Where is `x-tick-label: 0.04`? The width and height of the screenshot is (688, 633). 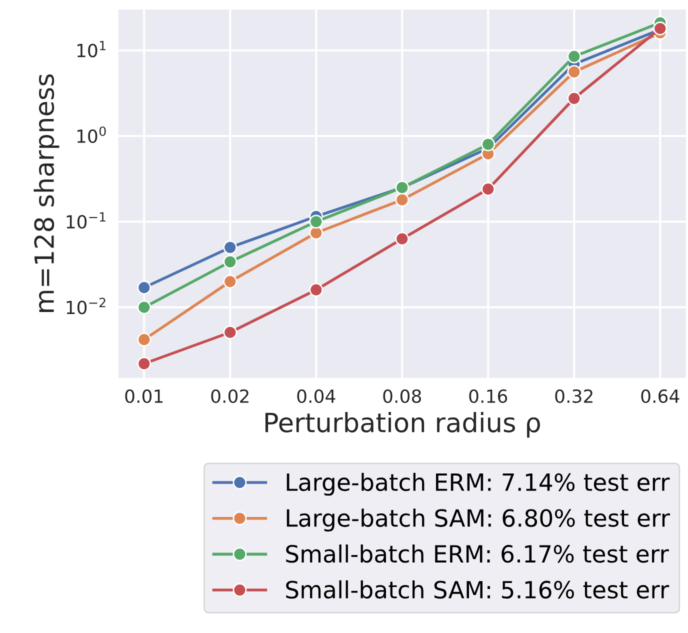 x-tick-label: 0.04 is located at coordinates (316, 396).